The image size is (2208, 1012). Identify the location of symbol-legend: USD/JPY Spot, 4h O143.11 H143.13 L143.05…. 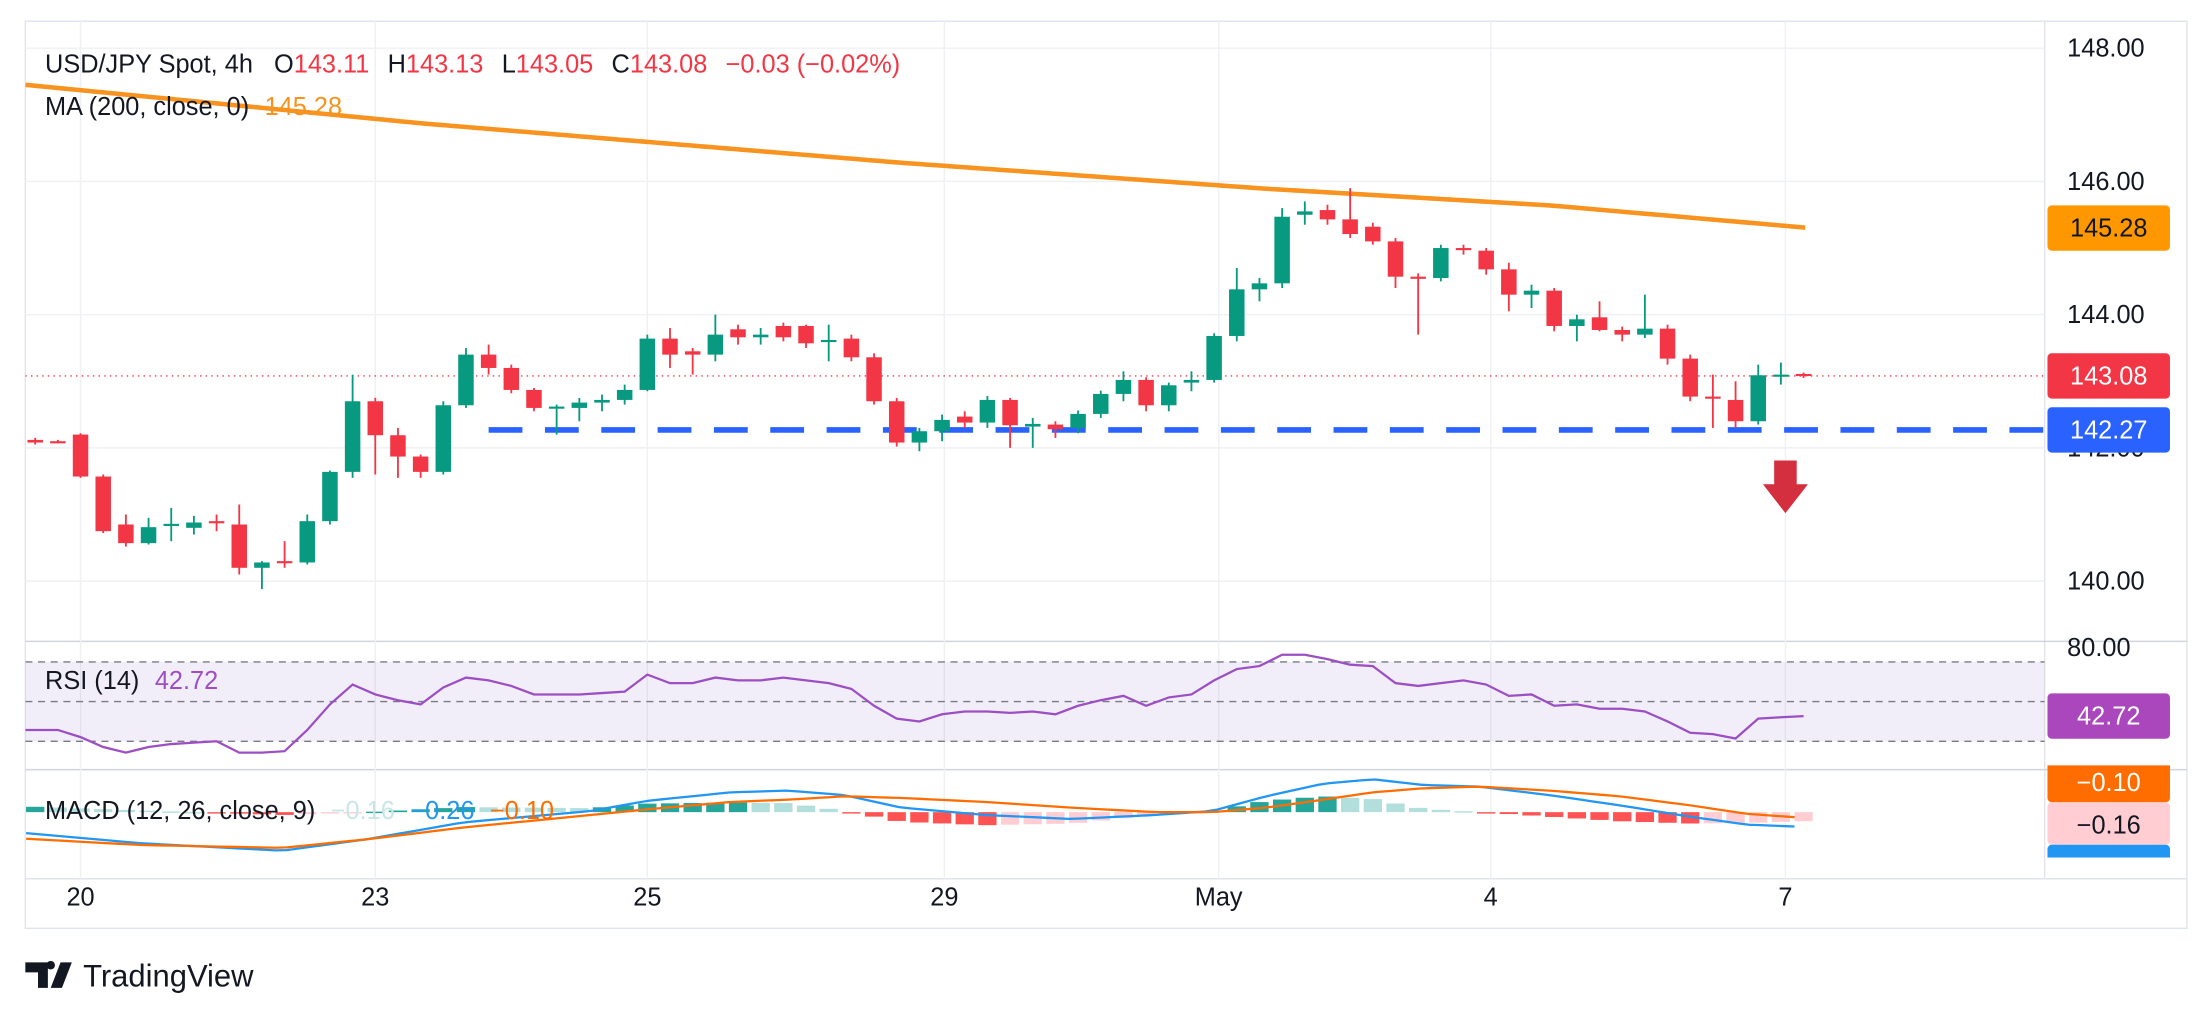
(472, 64).